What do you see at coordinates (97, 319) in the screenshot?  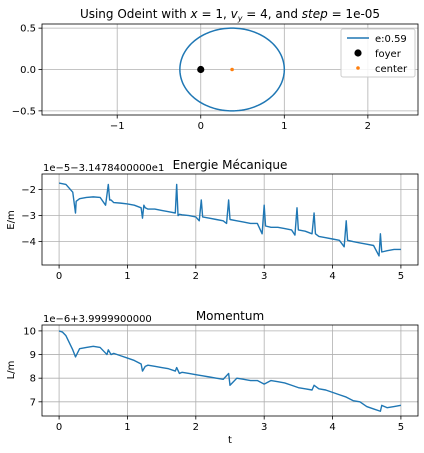 I see `momentum-offset-label: 1e−6+3.9999900000` at bounding box center [97, 319].